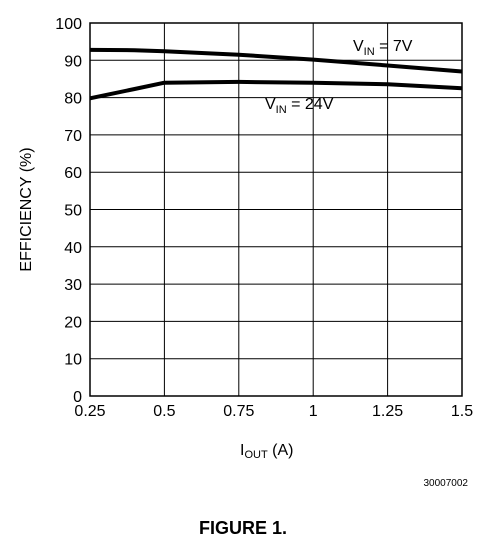  I want to click on y-ticks: 0 10 20 30 40 50 60 70 80 90 100, so click(68, 211).